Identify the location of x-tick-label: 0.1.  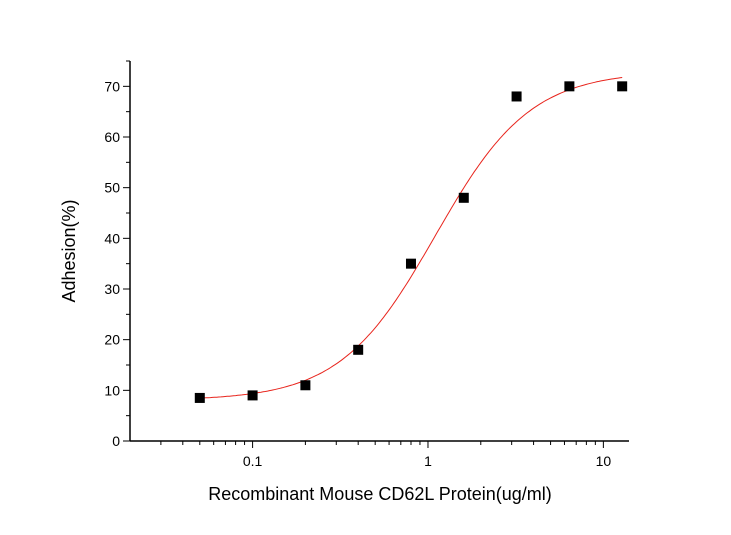
(253, 461).